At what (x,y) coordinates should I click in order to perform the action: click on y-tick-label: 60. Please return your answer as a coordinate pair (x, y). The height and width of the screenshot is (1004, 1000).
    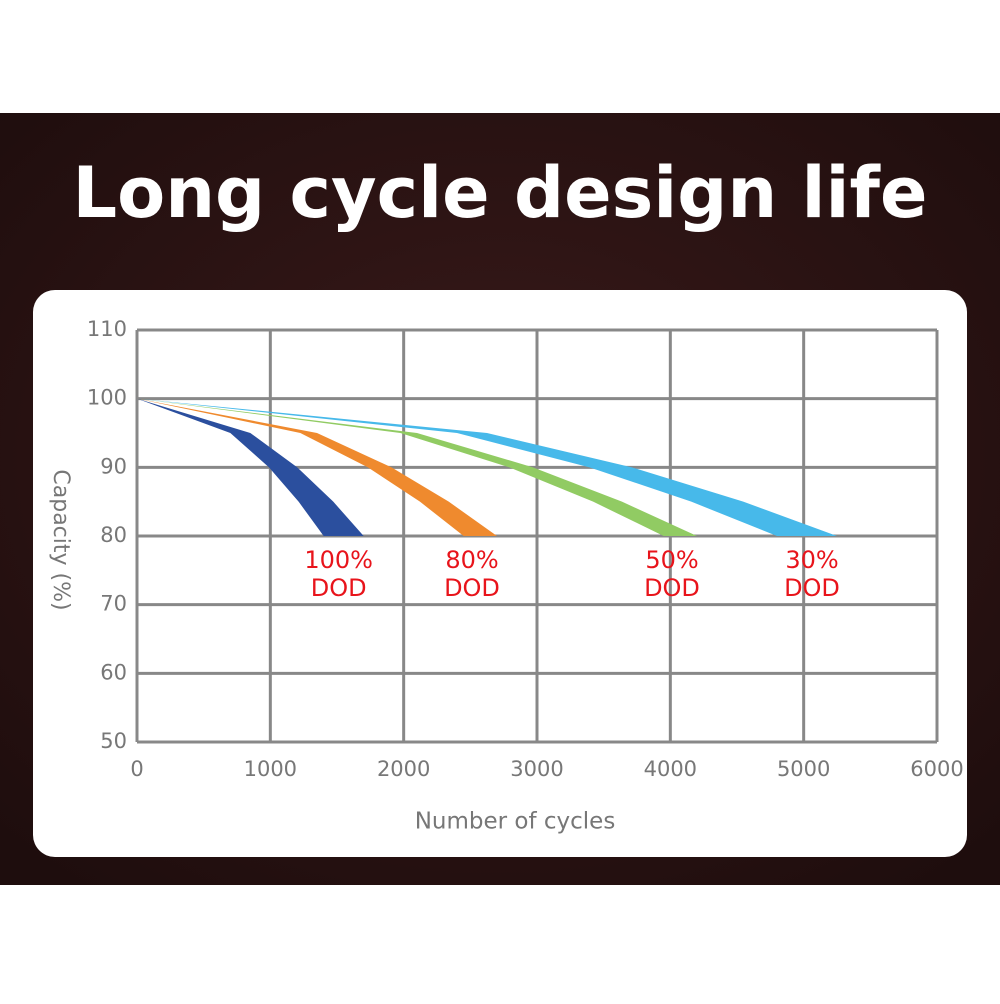
    Looking at the image, I should click on (113, 672).